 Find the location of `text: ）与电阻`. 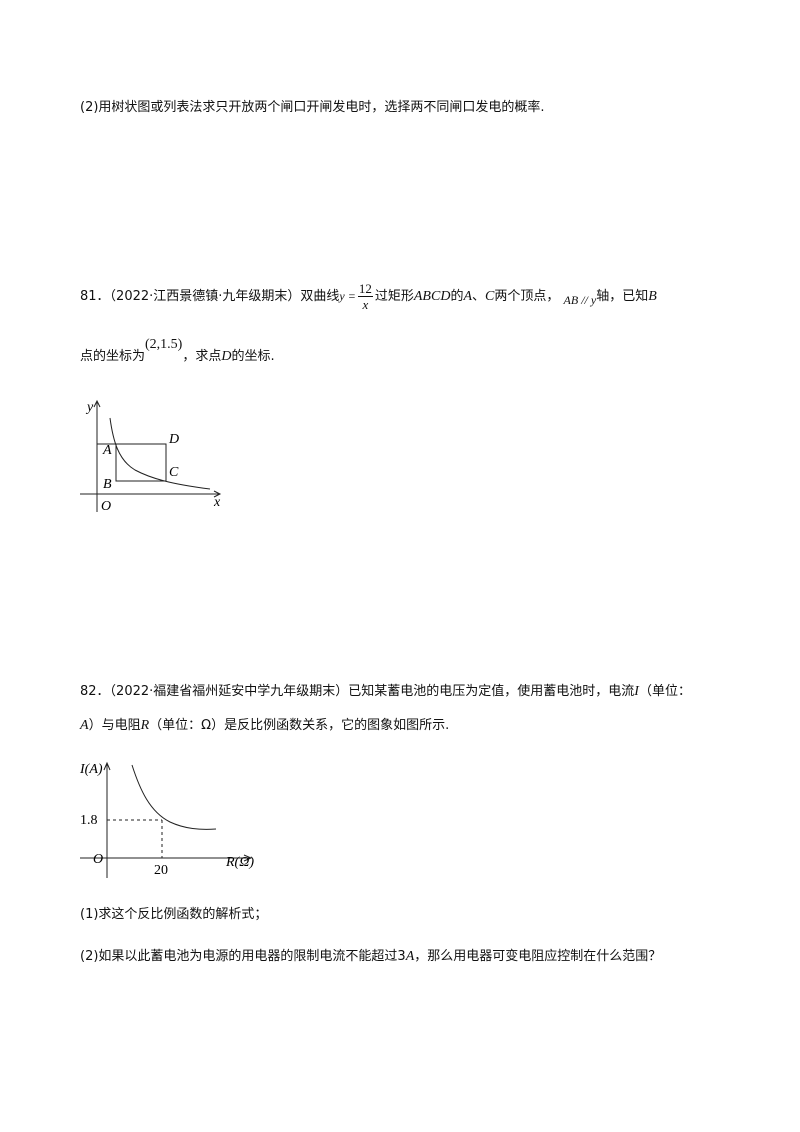

text: ）与电阻 is located at coordinates (114, 725).